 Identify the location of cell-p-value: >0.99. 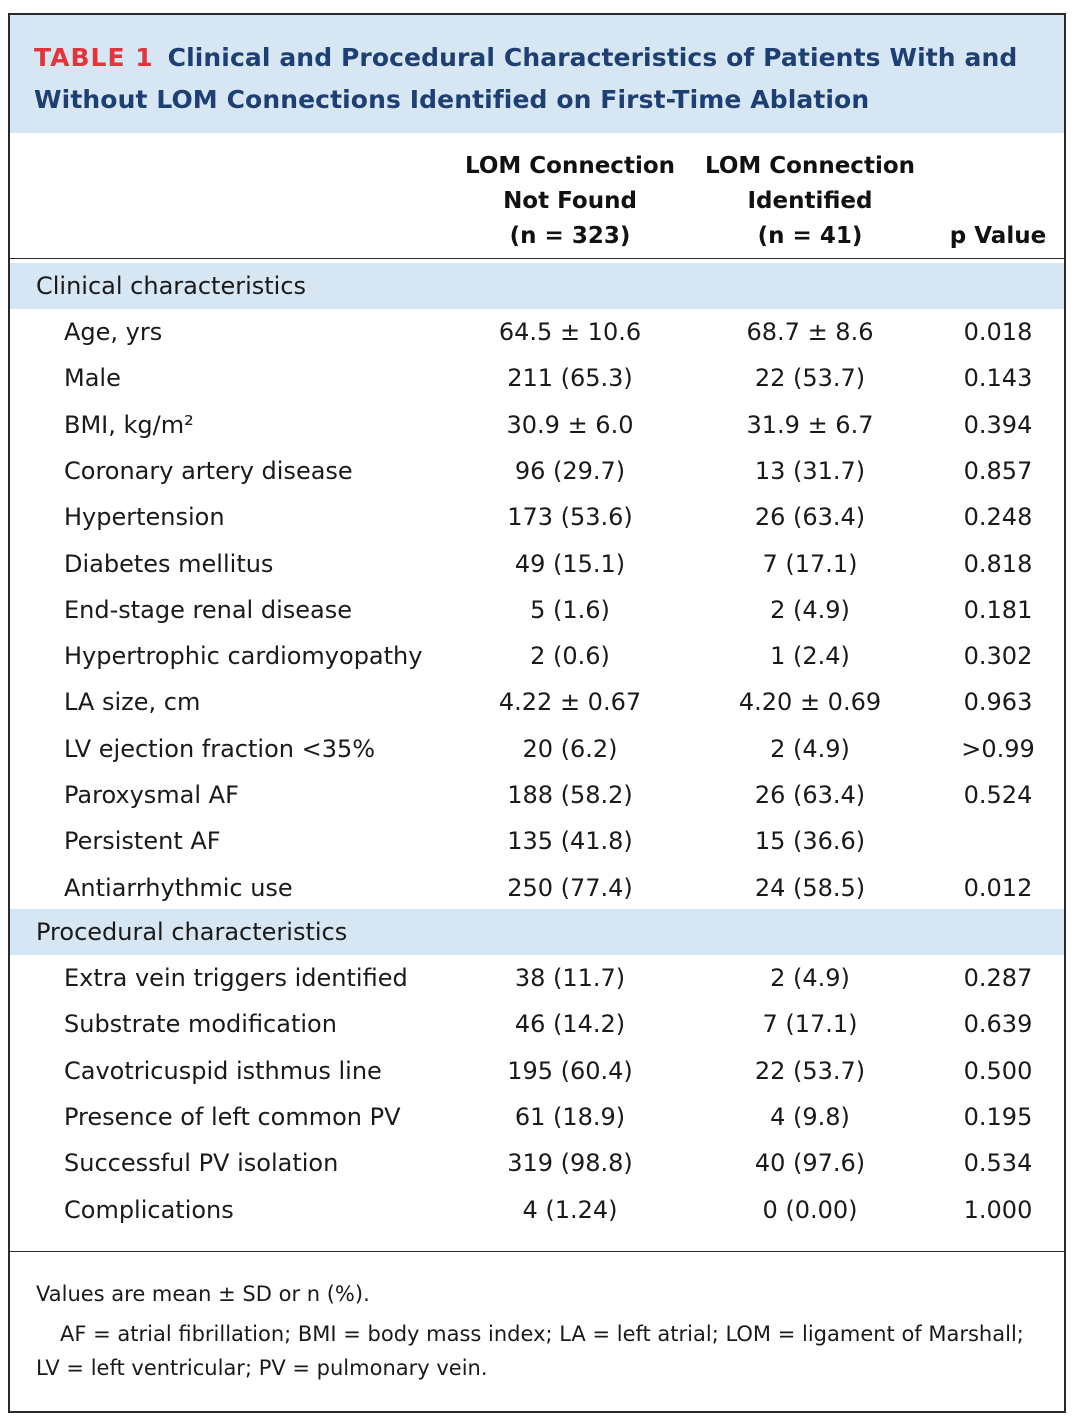
(998, 748).